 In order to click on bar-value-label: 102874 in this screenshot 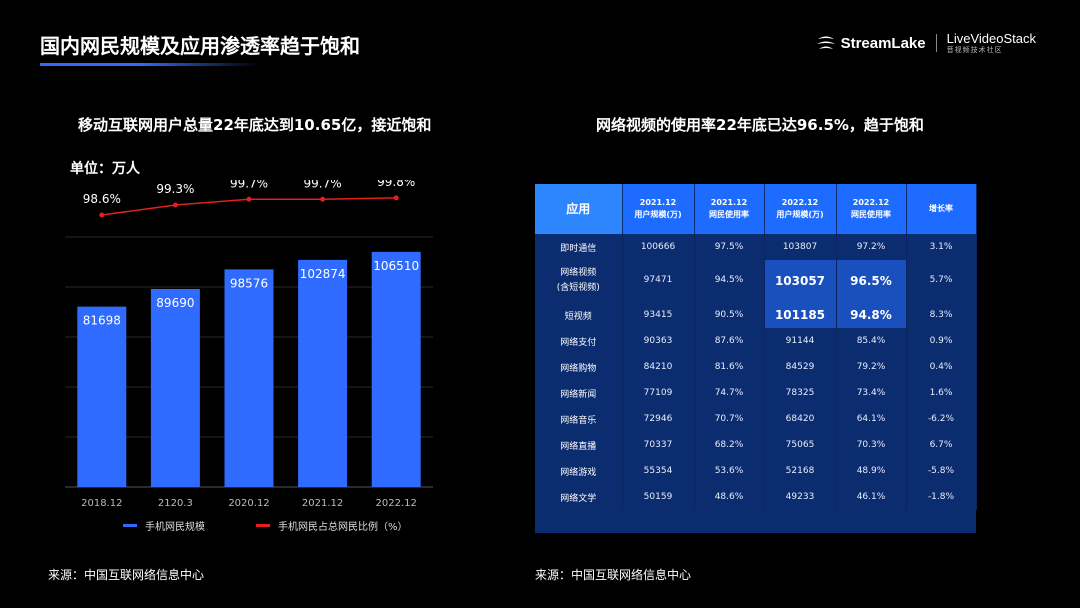, I will do `click(323, 274)`.